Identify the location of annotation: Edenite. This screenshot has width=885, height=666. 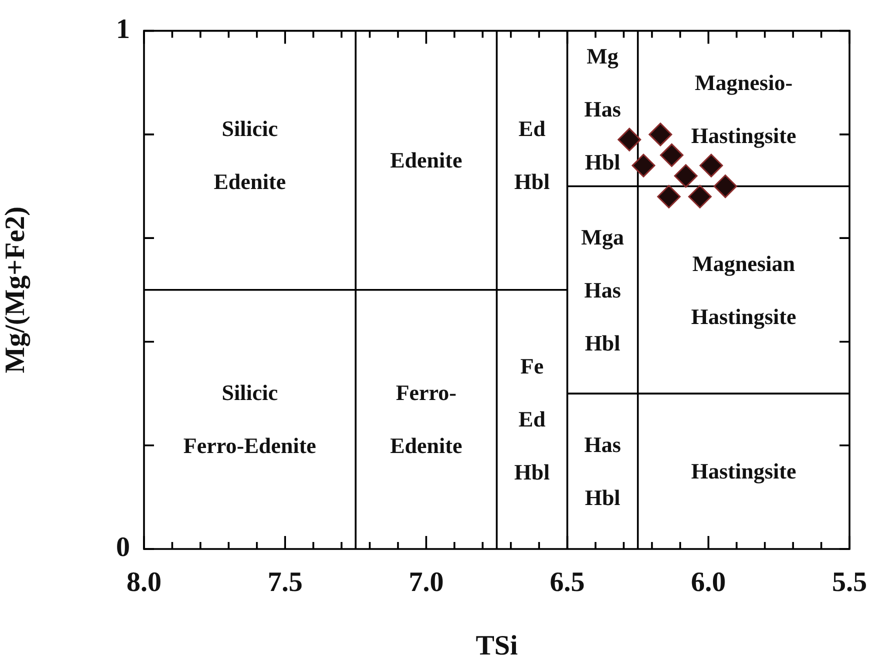
(426, 160).